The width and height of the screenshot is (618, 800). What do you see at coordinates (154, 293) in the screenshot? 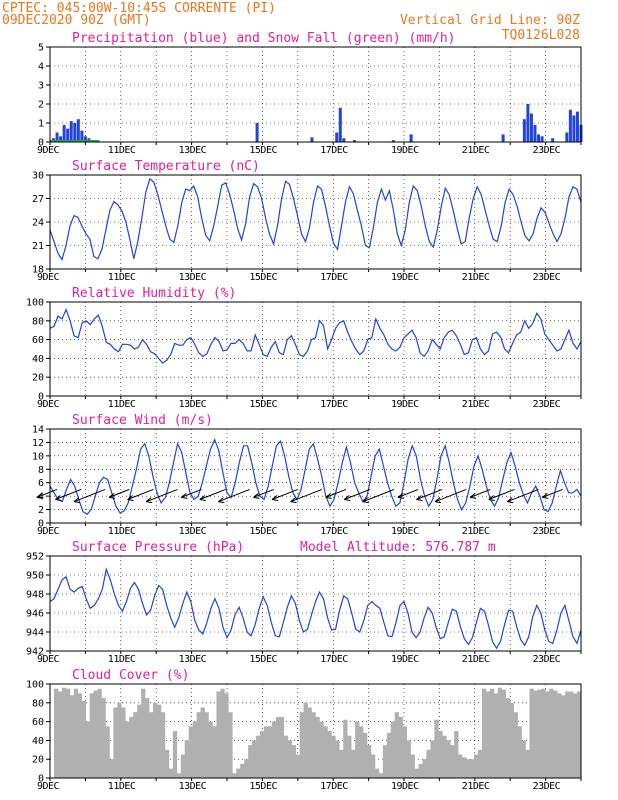
I see `panel-title-rh: Relative Humidity (%)` at bounding box center [154, 293].